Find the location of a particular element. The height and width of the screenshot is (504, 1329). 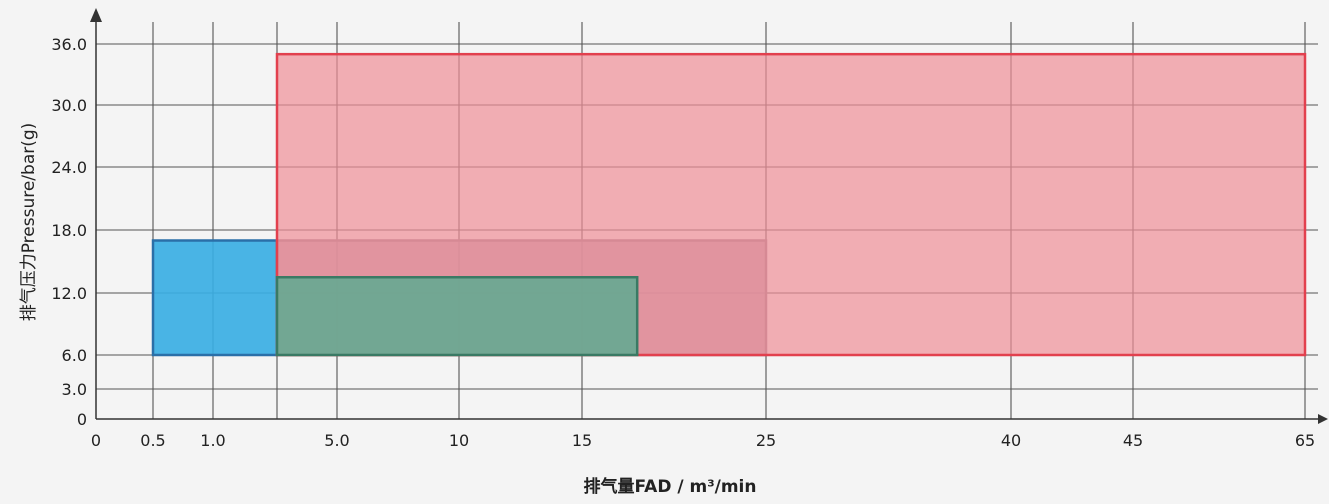

x-tick-label: 45 is located at coordinates (1133, 440).